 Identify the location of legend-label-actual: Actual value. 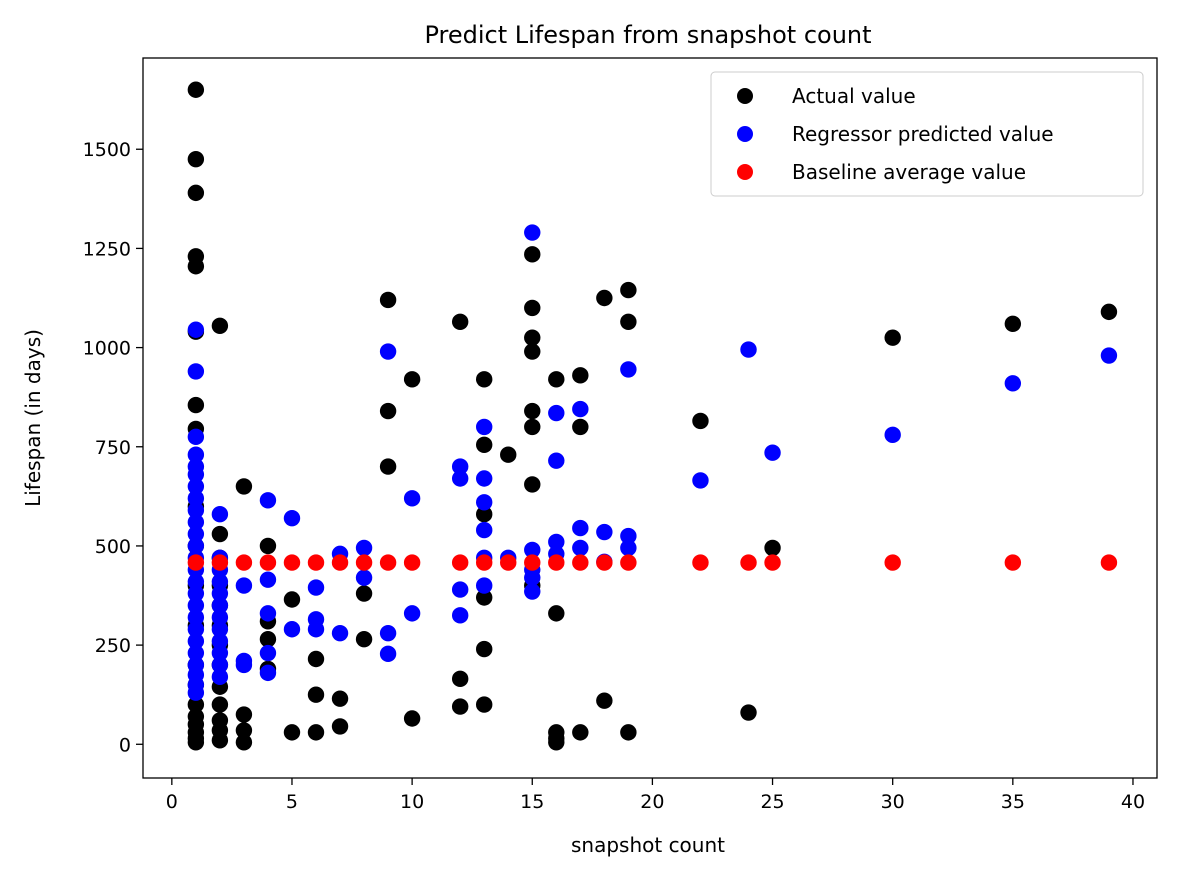
(854, 96).